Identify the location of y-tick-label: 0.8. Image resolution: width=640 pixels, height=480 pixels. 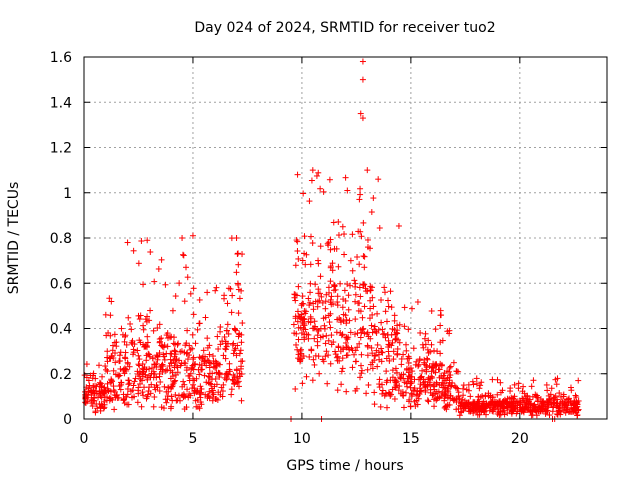
(61, 239).